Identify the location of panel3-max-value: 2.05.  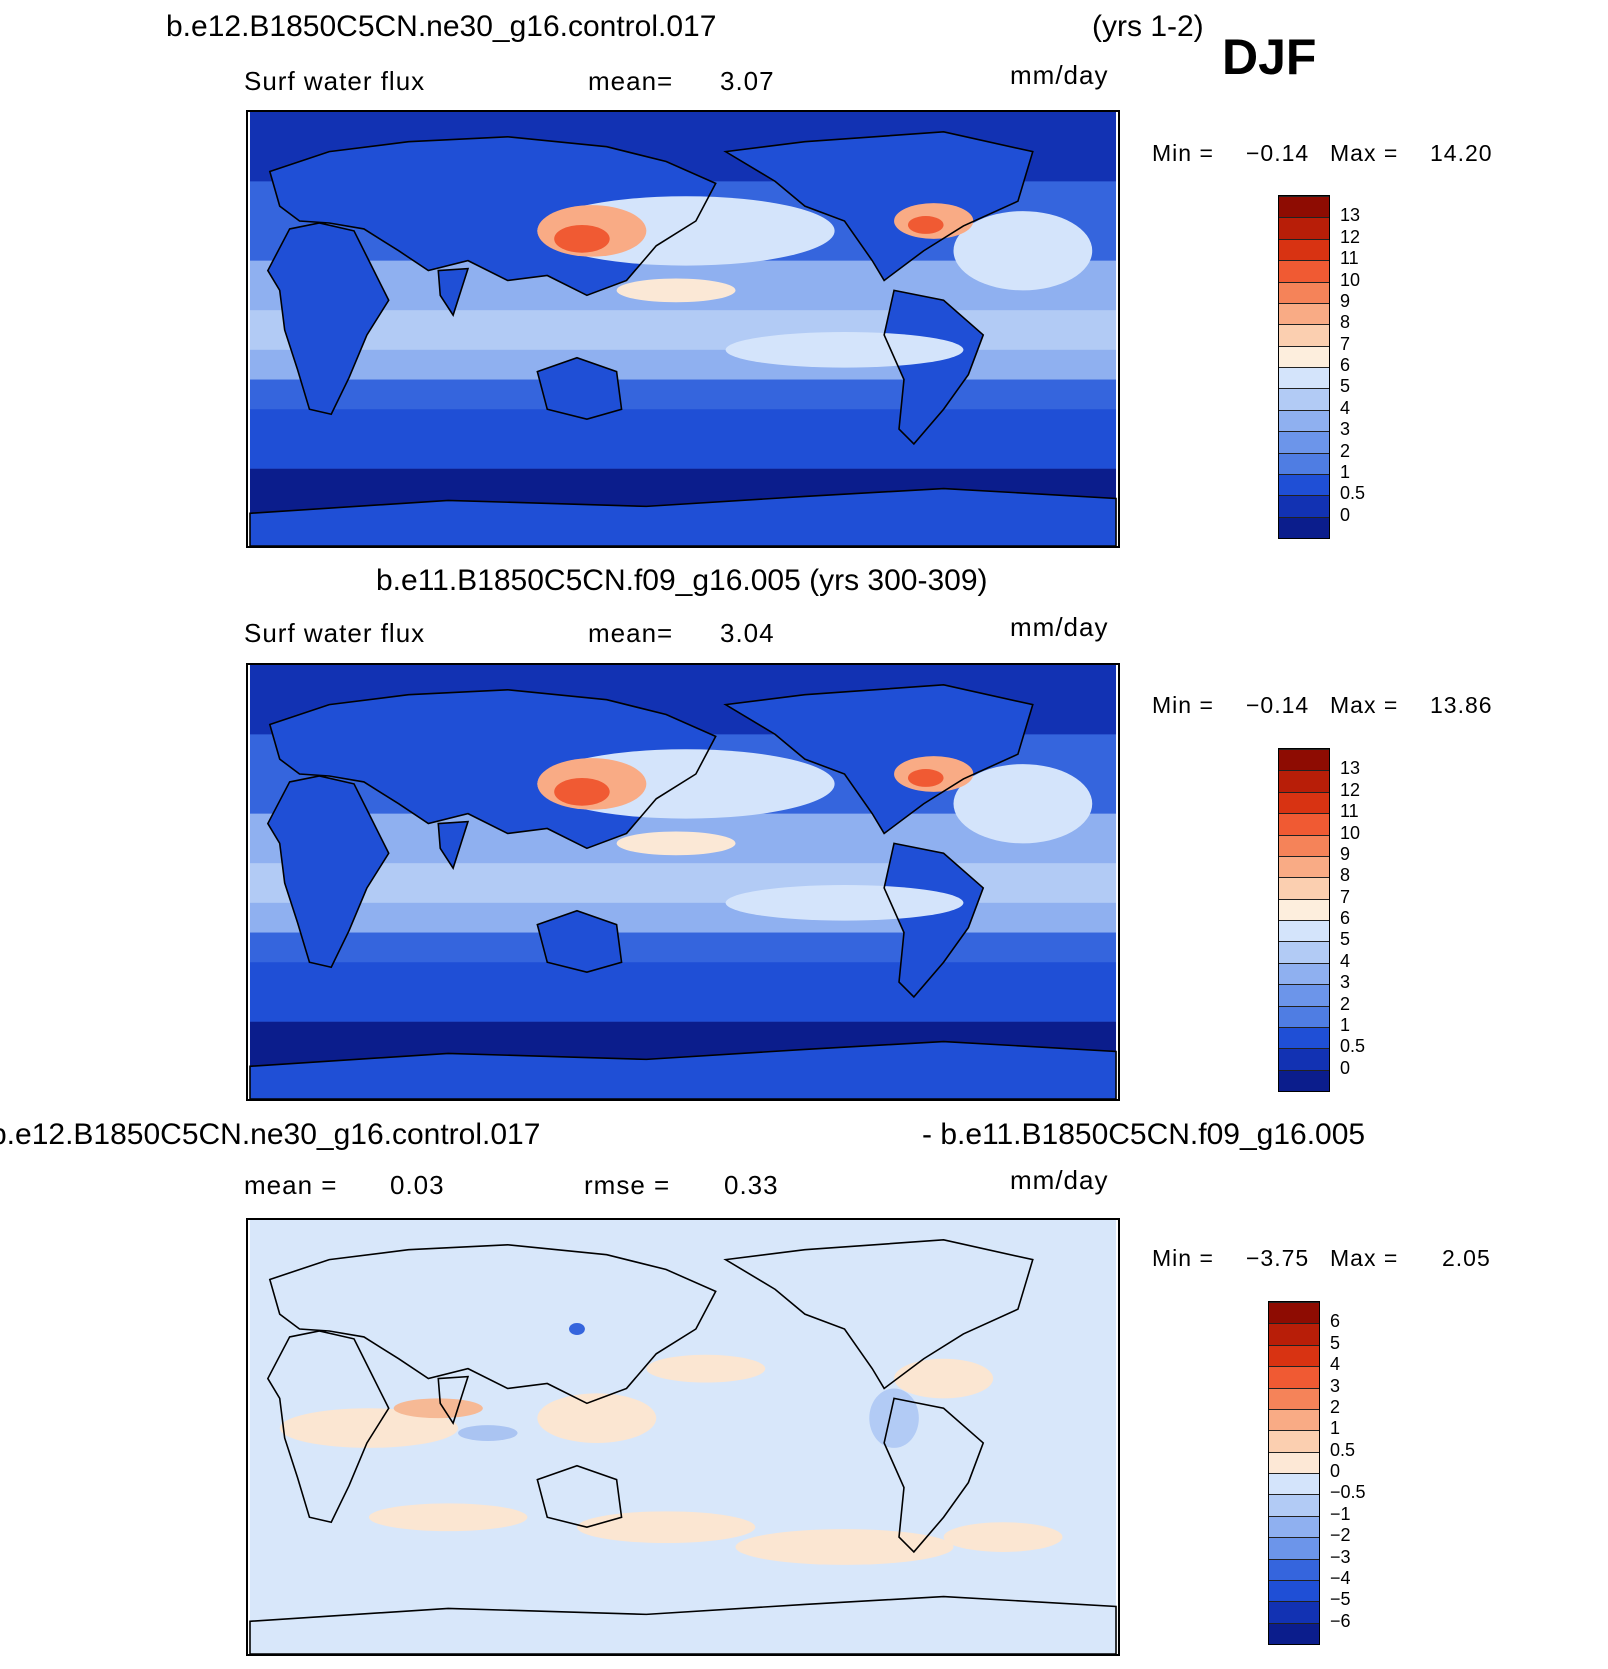
(1466, 1258).